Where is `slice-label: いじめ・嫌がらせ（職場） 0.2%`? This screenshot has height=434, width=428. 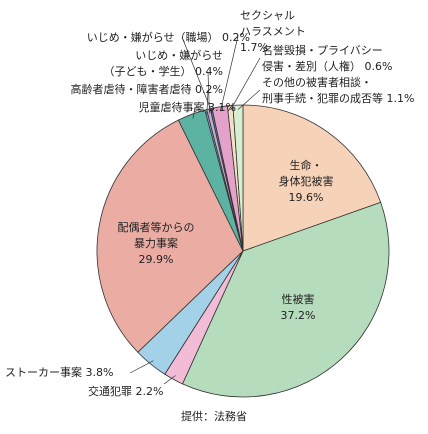 slice-label: いじめ・嫌がらせ（職場） 0.2% is located at coordinates (168, 38).